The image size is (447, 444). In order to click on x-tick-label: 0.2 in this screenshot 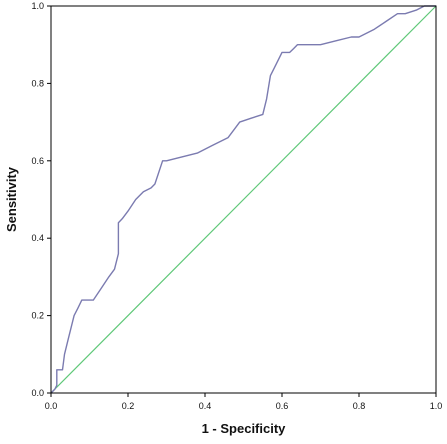, I will do `click(128, 406)`.